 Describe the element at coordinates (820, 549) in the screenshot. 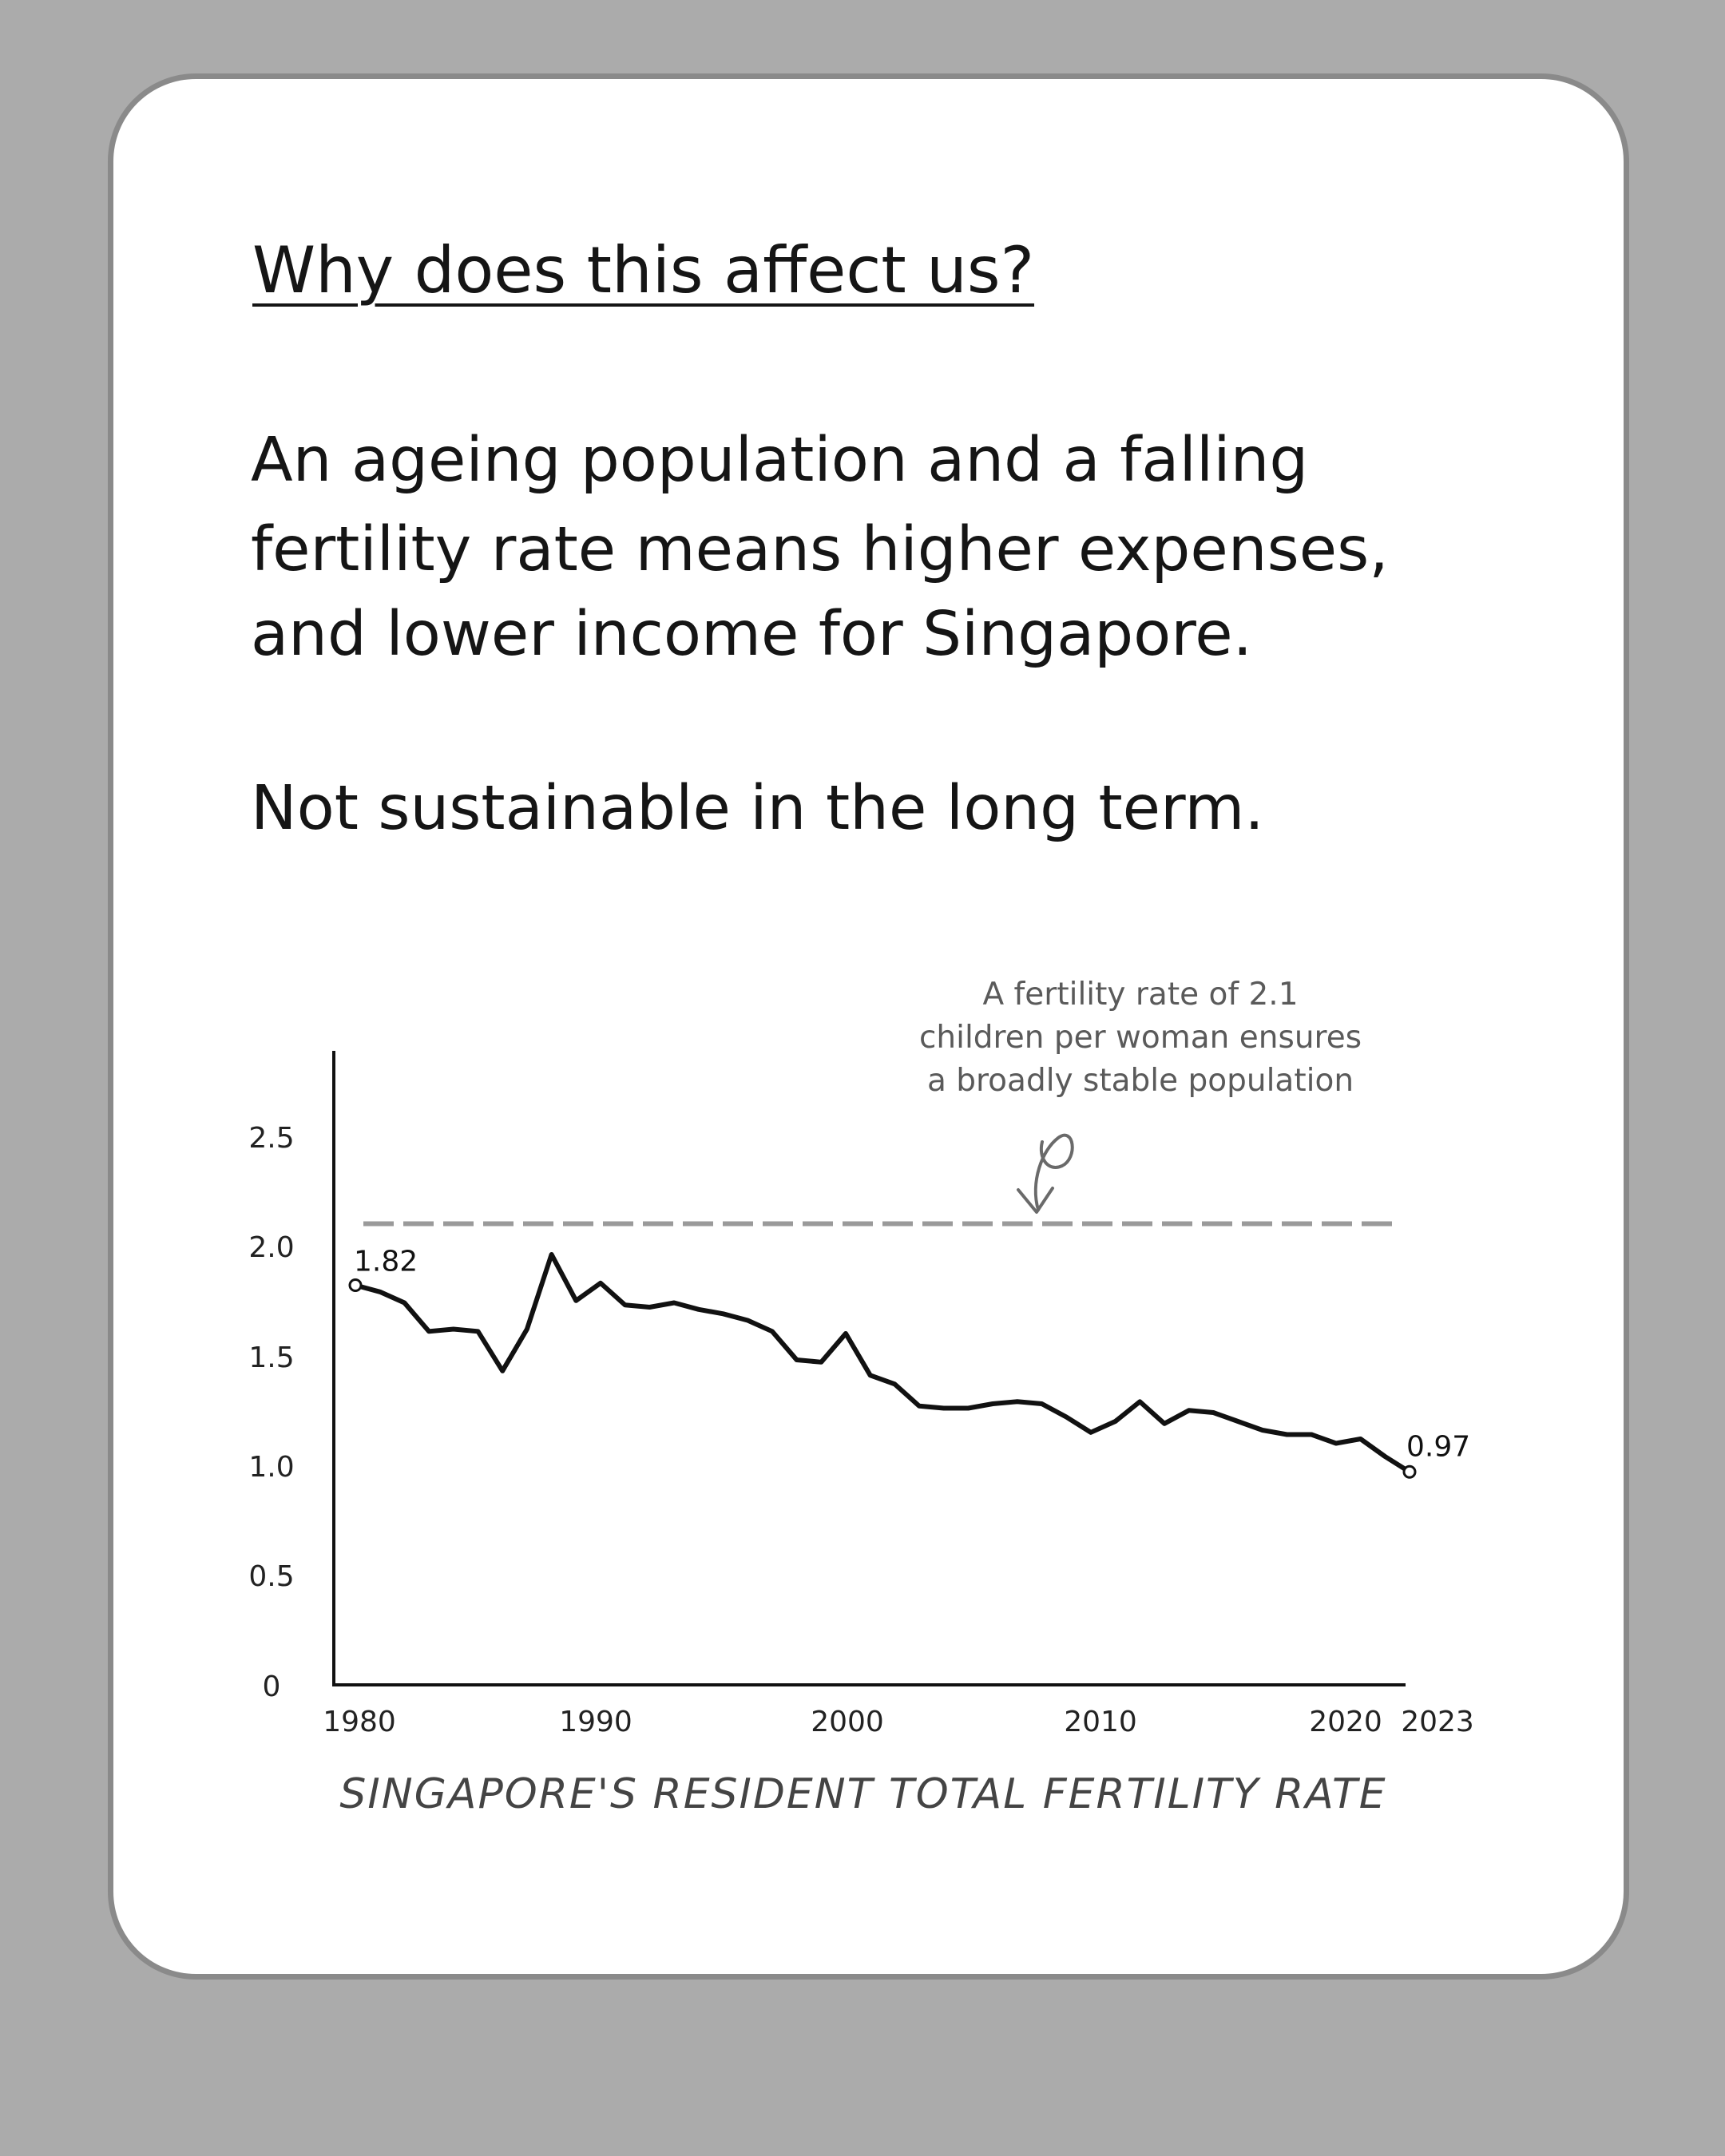

I see `body-line-2: fertility rate means higher expenses,` at that location.